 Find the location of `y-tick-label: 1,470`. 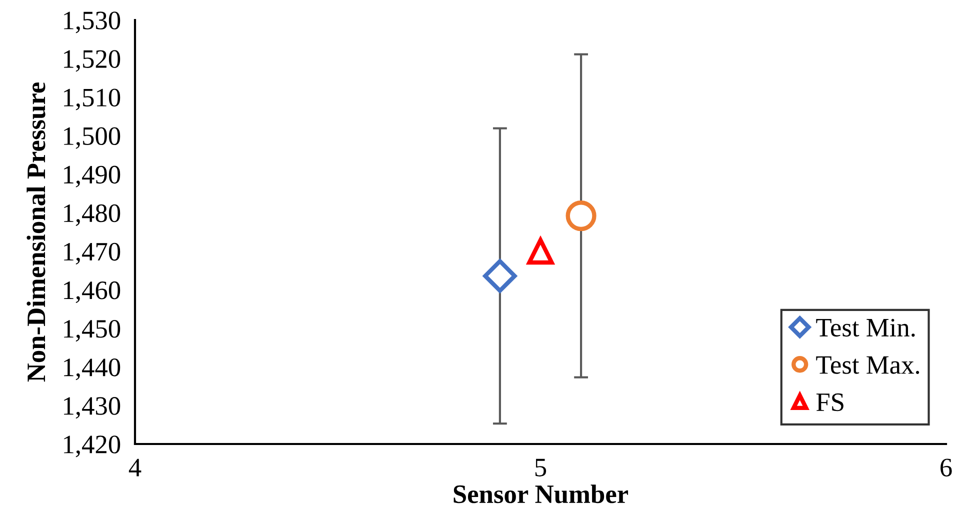

y-tick-label: 1,470 is located at coordinates (92, 253).